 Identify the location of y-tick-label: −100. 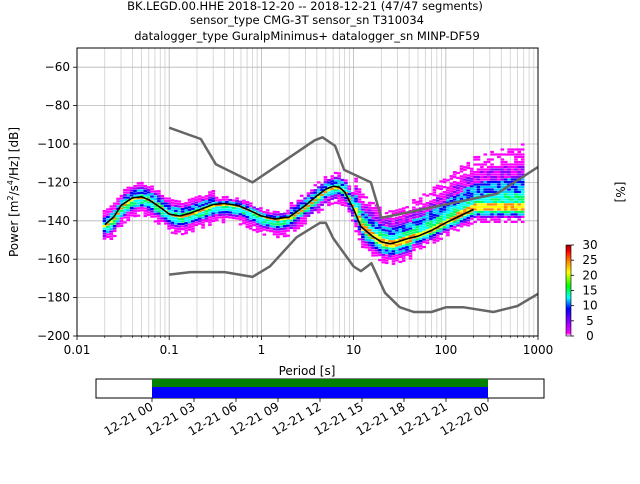
(53, 144).